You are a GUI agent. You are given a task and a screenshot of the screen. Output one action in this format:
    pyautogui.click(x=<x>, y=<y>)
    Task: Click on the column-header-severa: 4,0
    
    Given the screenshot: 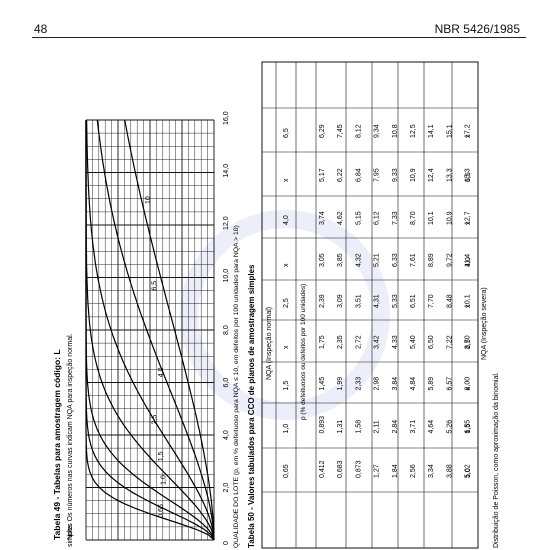 What is the action you would take?
    pyautogui.click(x=468, y=262)
    